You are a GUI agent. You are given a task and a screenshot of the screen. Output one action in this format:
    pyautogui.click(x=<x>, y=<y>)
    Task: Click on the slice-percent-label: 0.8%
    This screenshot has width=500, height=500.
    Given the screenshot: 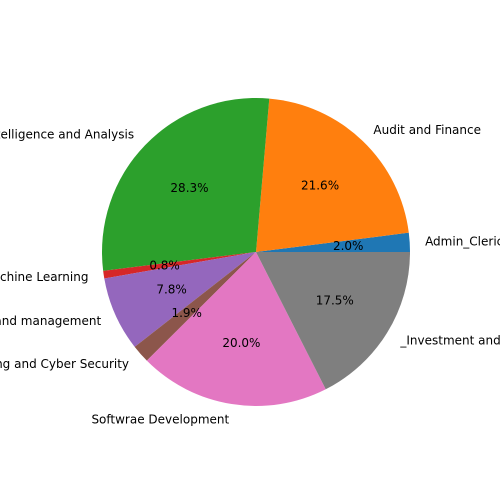 What is the action you would take?
    pyautogui.click(x=164, y=266)
    